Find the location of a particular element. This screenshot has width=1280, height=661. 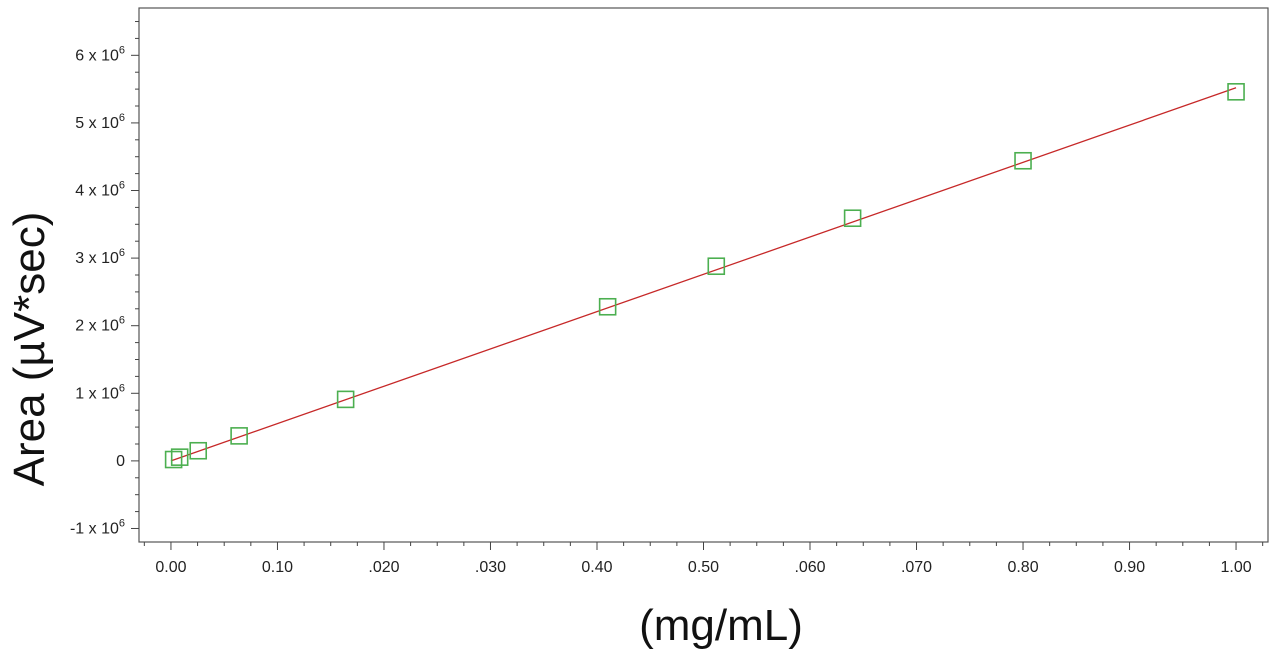

y-tick-label: 0 is located at coordinates (120, 461).